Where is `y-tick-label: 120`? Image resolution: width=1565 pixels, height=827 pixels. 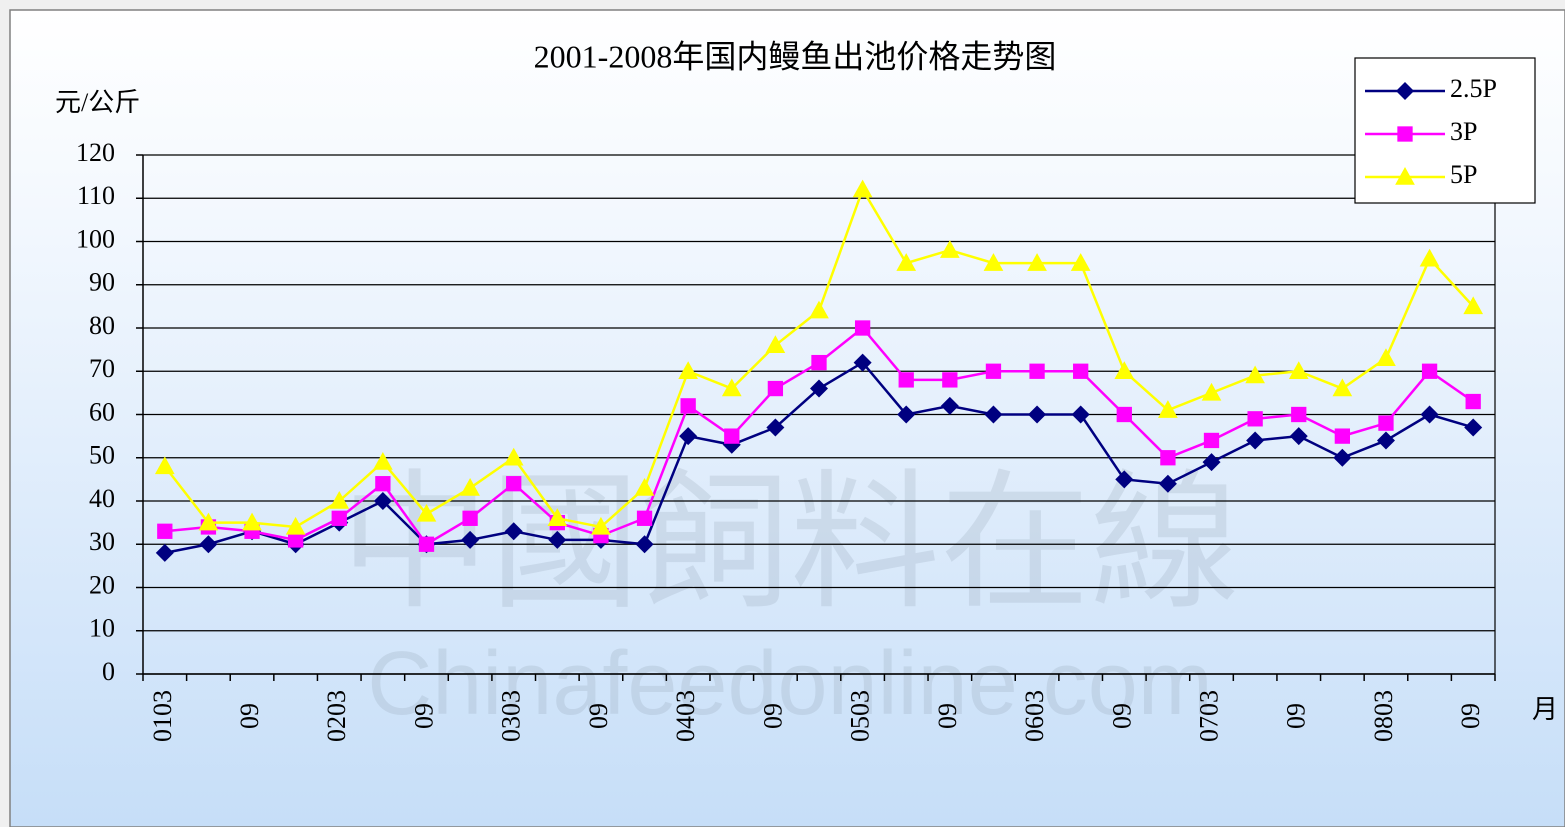
y-tick-label: 120 is located at coordinates (95, 152).